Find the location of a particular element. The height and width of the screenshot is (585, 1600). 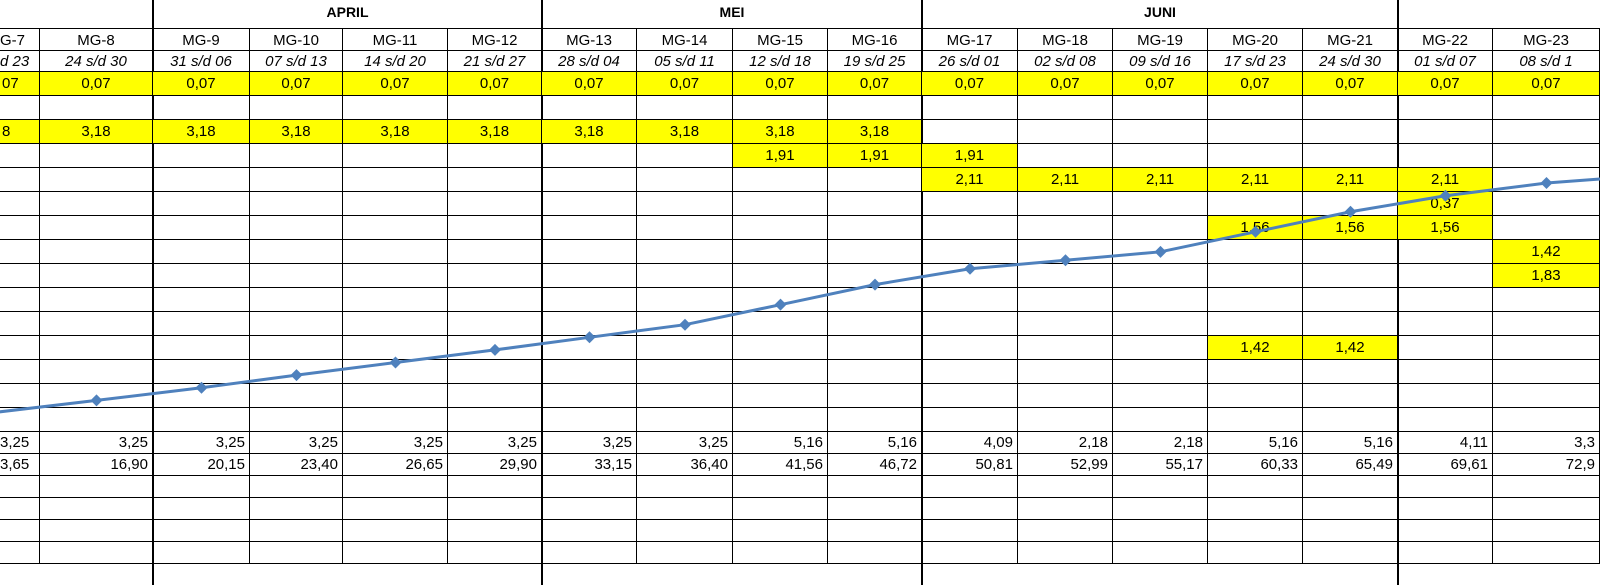

week-period: d 23 is located at coordinates (20, 61).